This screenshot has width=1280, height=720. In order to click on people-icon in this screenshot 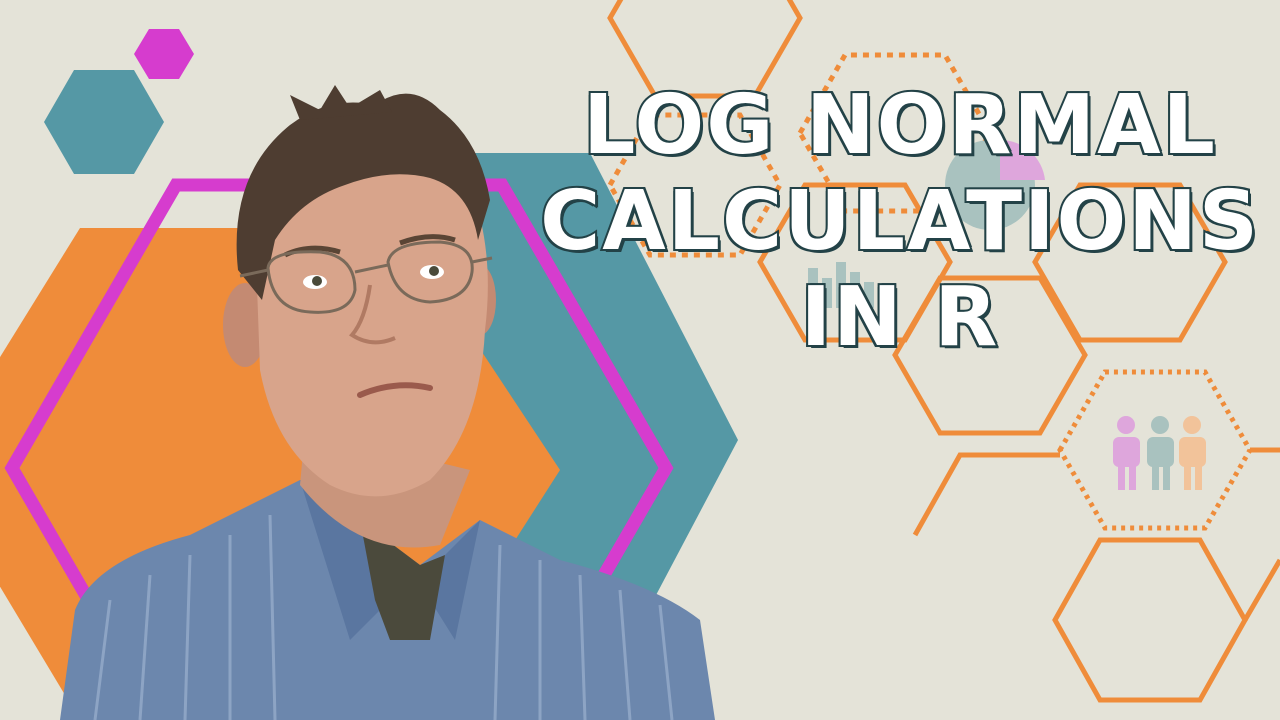, I will do `click(1159, 453)`.